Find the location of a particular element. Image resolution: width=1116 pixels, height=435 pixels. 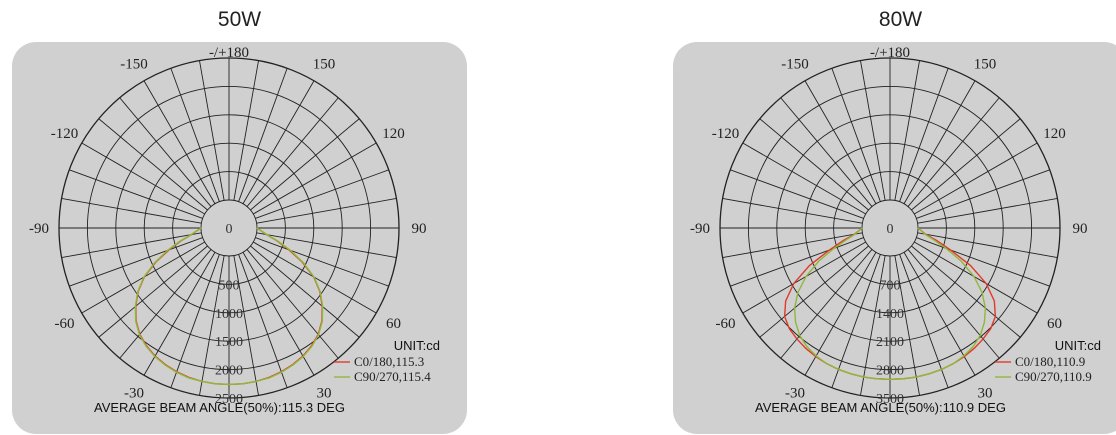

radial-tick-label: 2000 is located at coordinates (229, 371).